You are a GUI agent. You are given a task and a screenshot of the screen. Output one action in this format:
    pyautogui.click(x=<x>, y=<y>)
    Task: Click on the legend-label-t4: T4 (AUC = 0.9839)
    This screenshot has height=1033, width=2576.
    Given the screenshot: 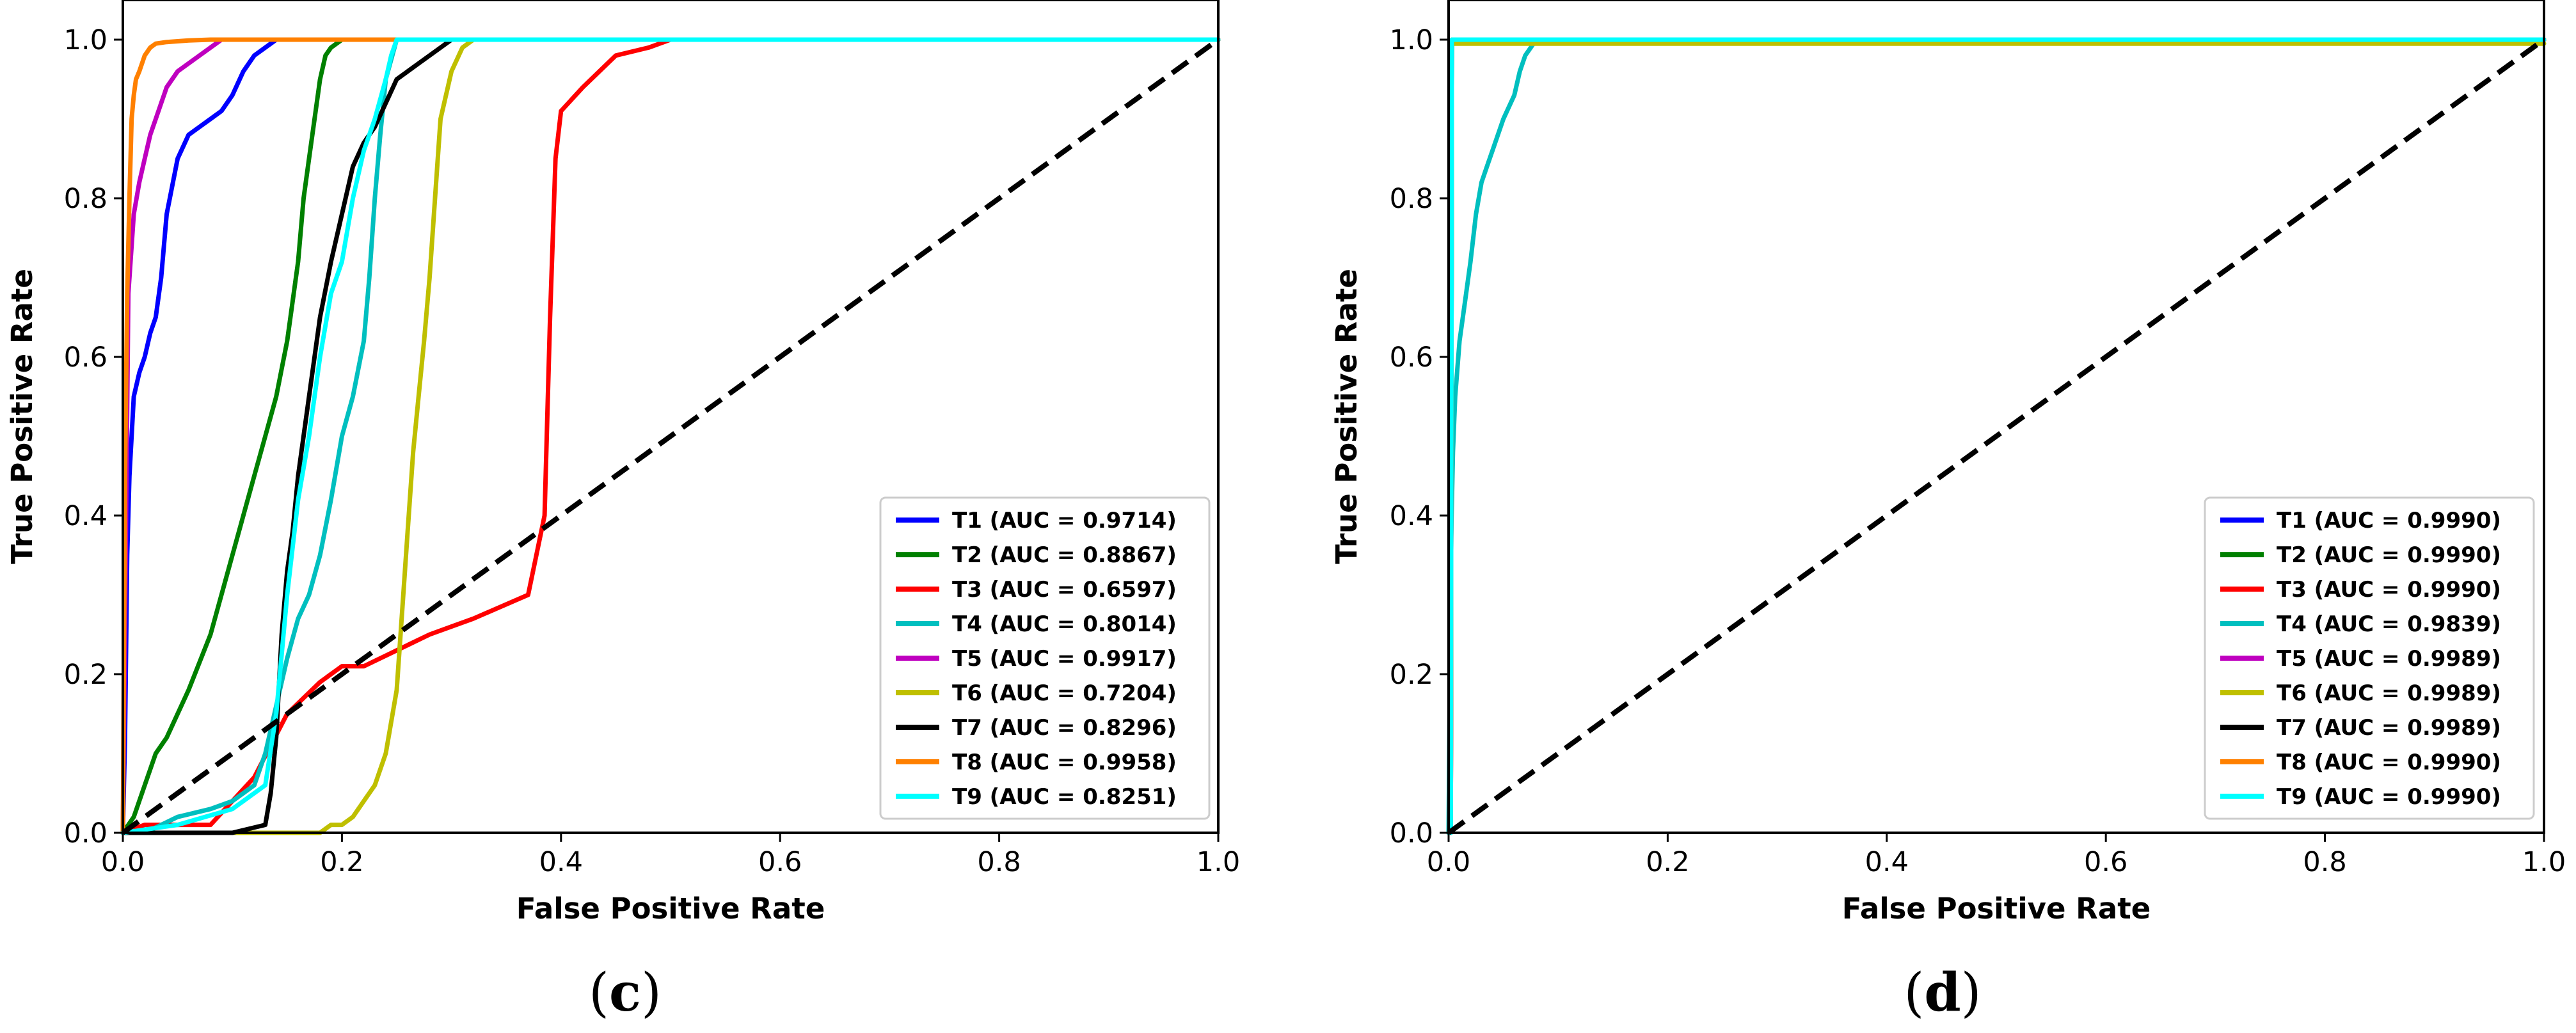 What is the action you would take?
    pyautogui.click(x=2389, y=624)
    